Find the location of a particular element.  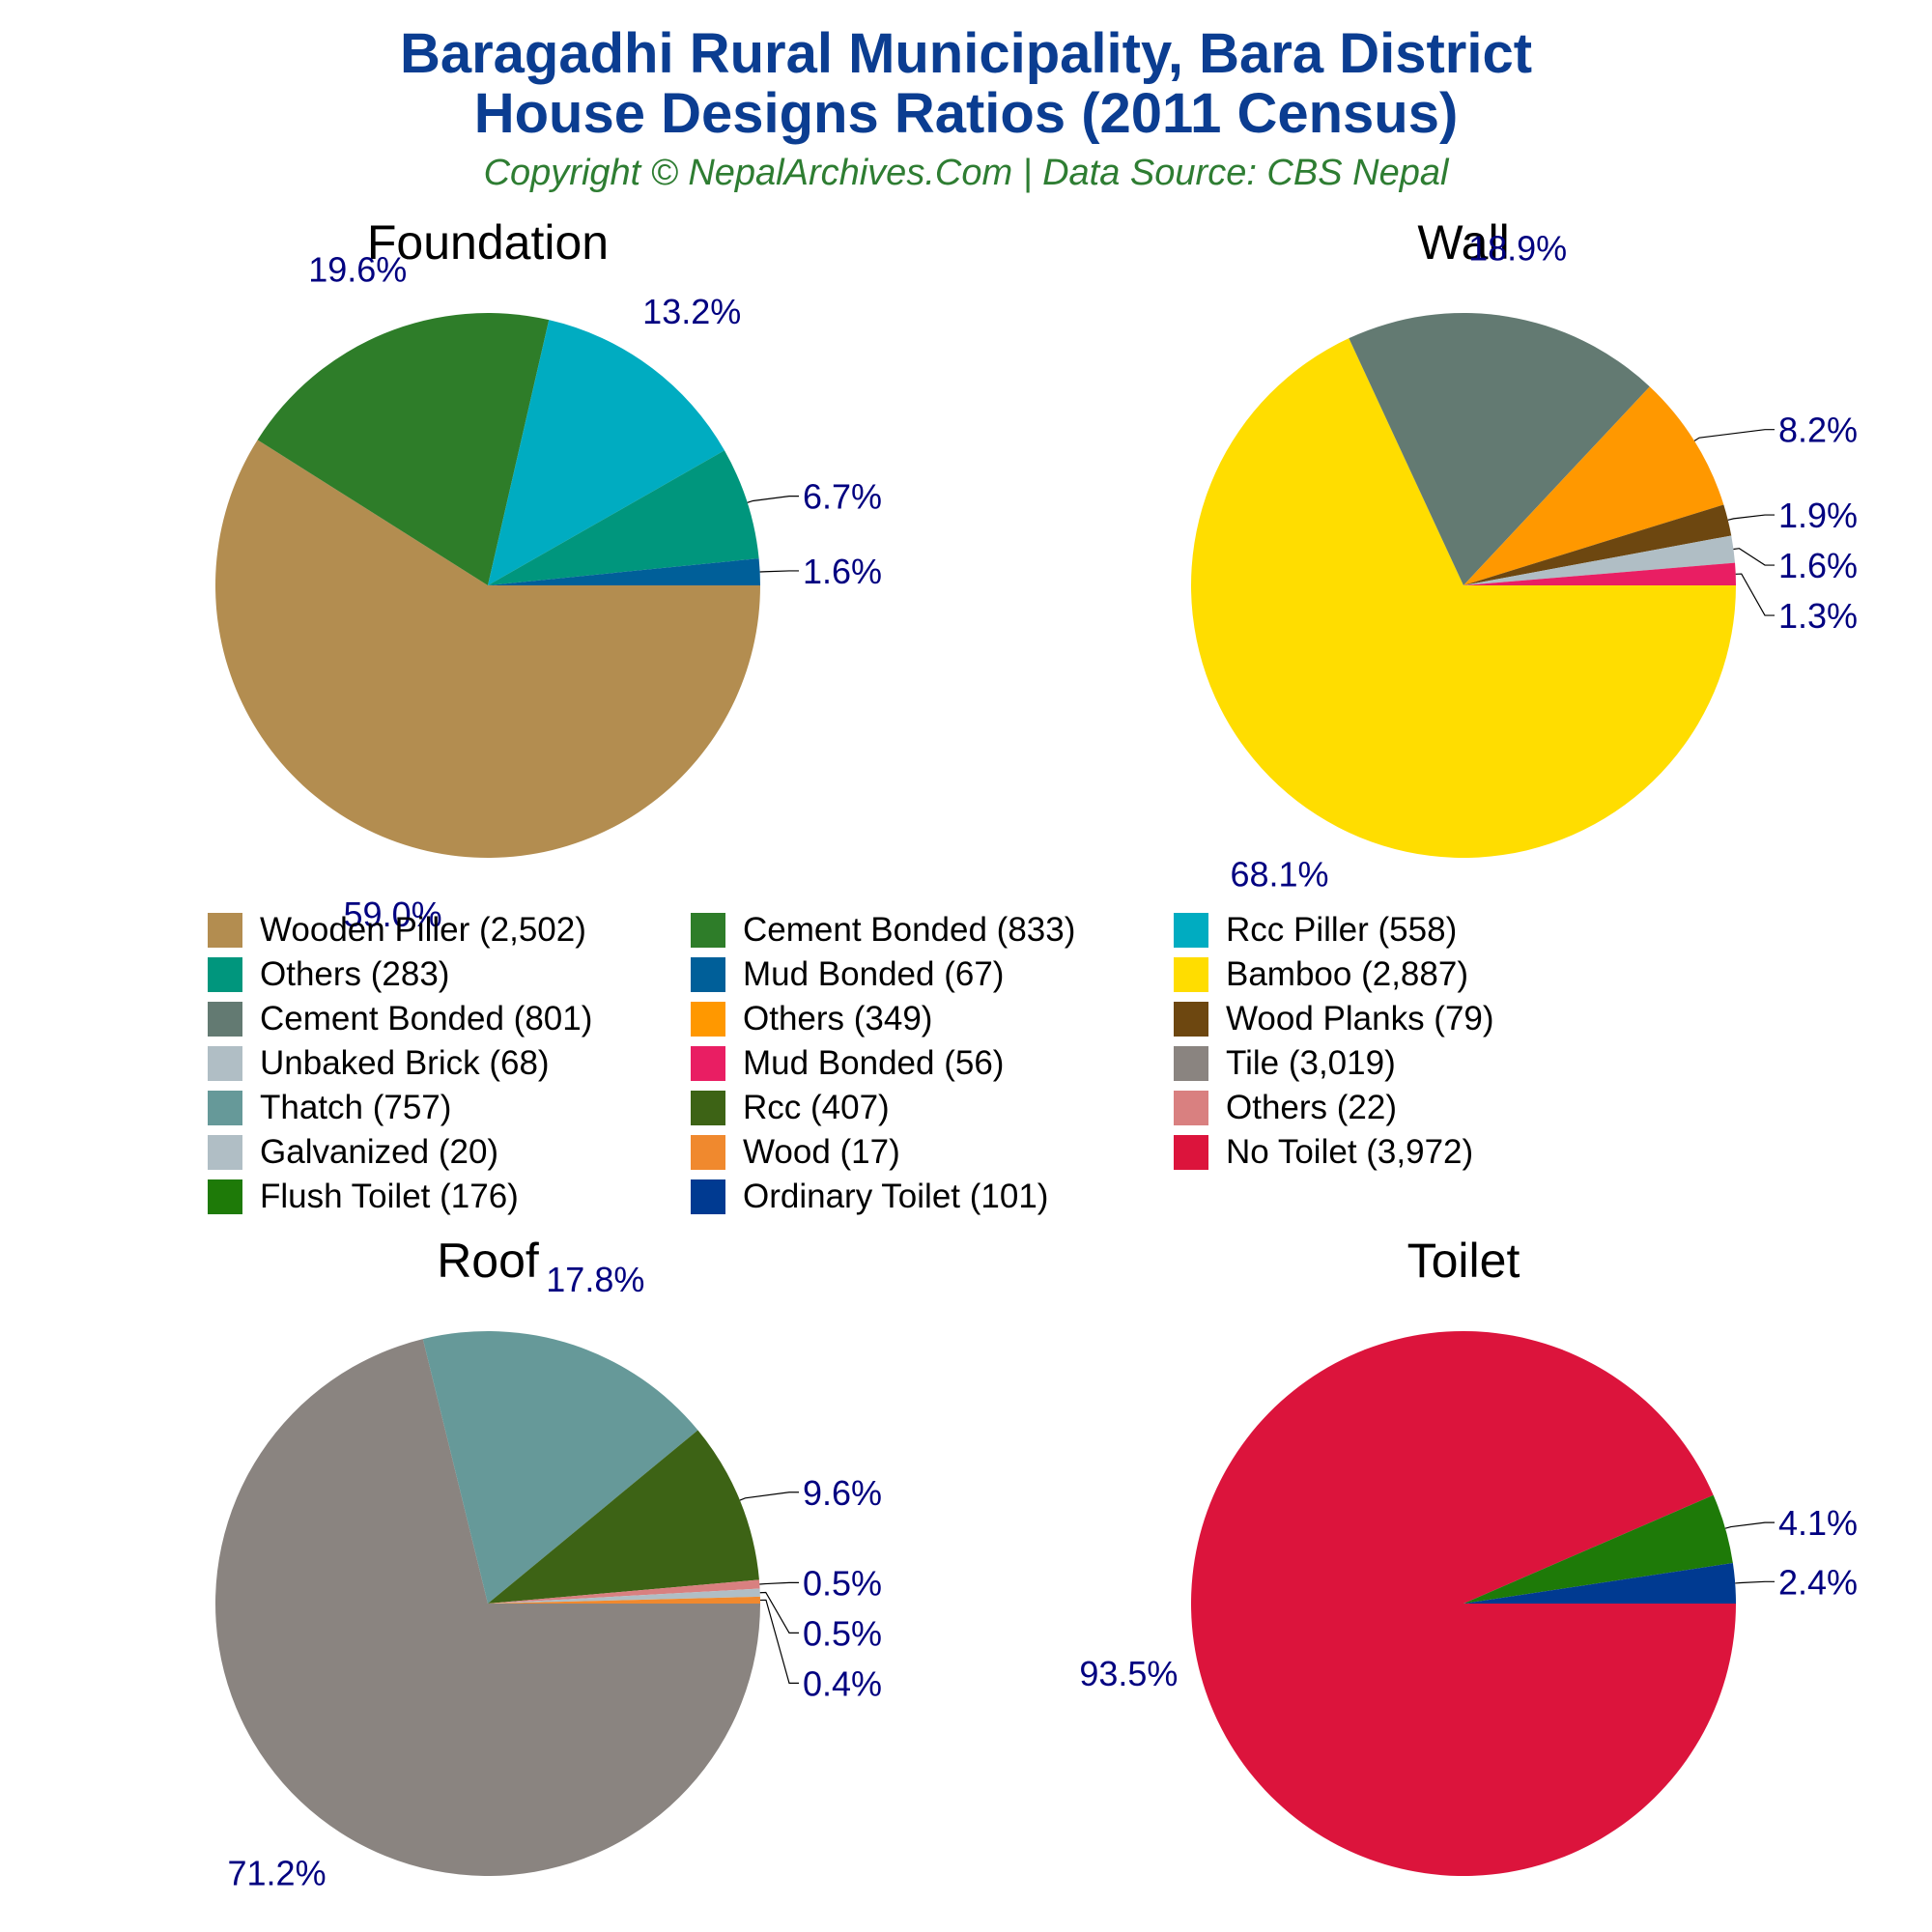

wall-slice-cement-bonded is located at coordinates (1499, 449).